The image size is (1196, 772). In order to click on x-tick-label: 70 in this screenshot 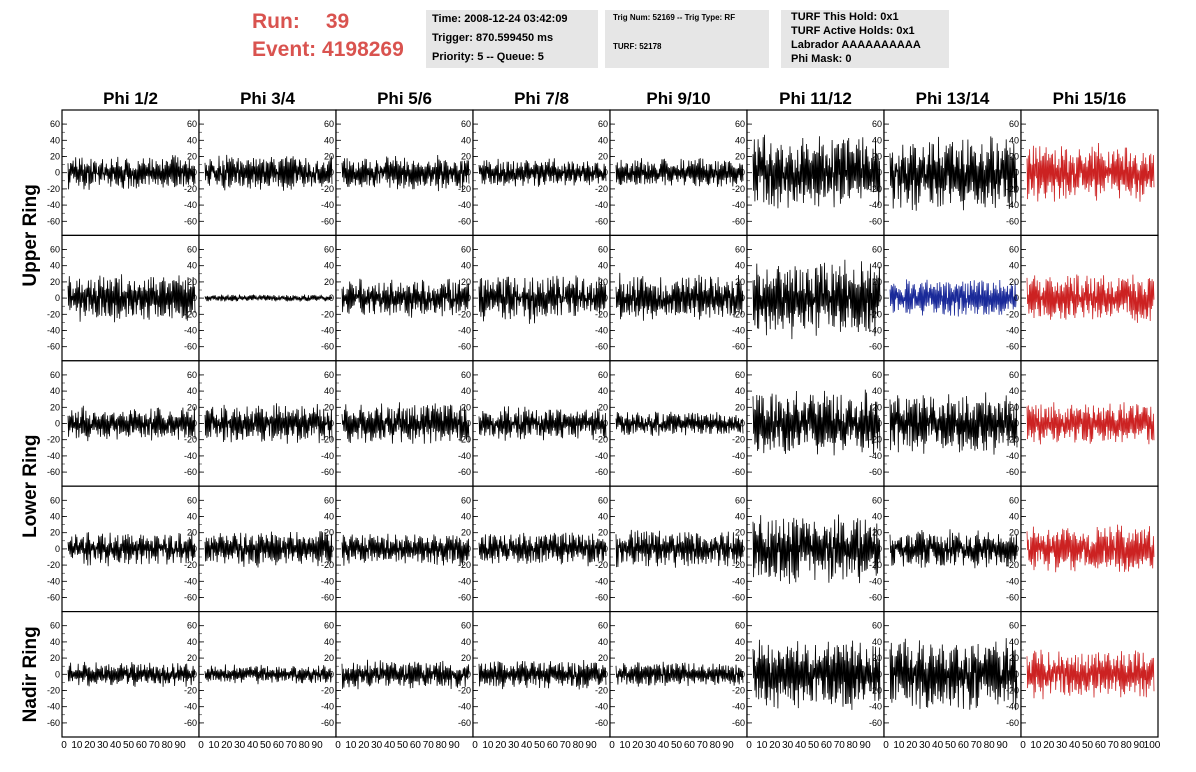, I will do `click(292, 745)`.